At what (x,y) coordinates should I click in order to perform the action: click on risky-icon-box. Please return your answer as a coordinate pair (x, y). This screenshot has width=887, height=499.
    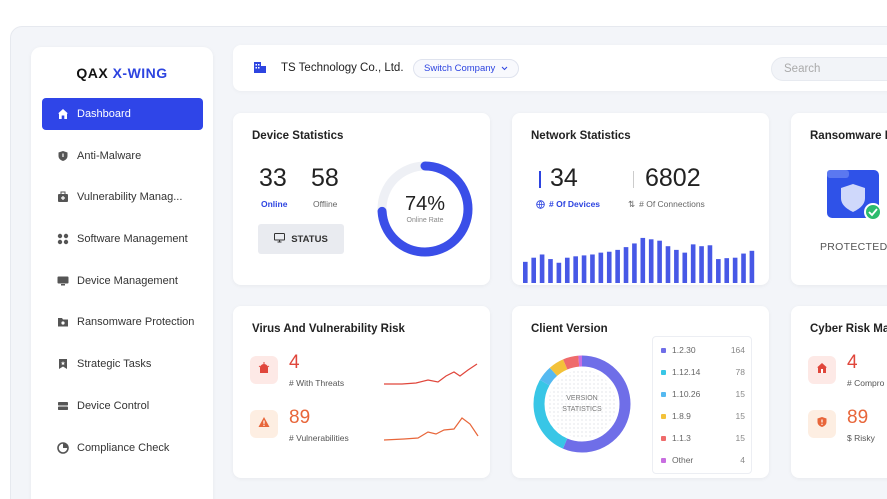
    Looking at the image, I should click on (822, 424).